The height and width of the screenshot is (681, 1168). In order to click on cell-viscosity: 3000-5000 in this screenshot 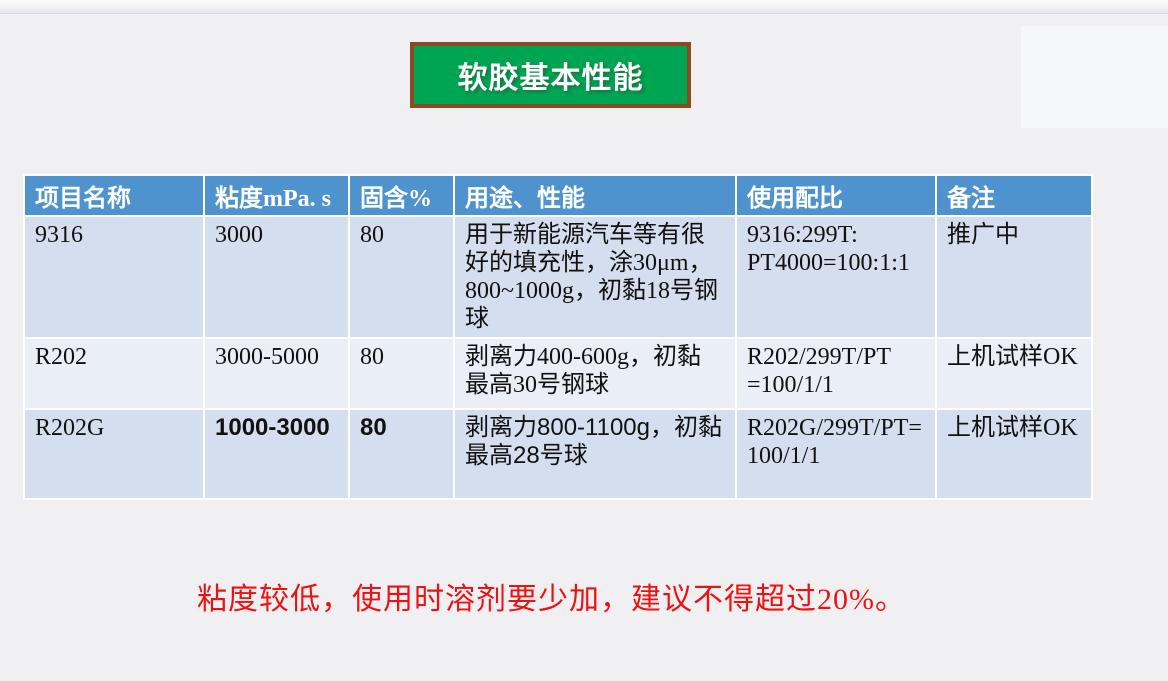, I will do `click(276, 373)`.